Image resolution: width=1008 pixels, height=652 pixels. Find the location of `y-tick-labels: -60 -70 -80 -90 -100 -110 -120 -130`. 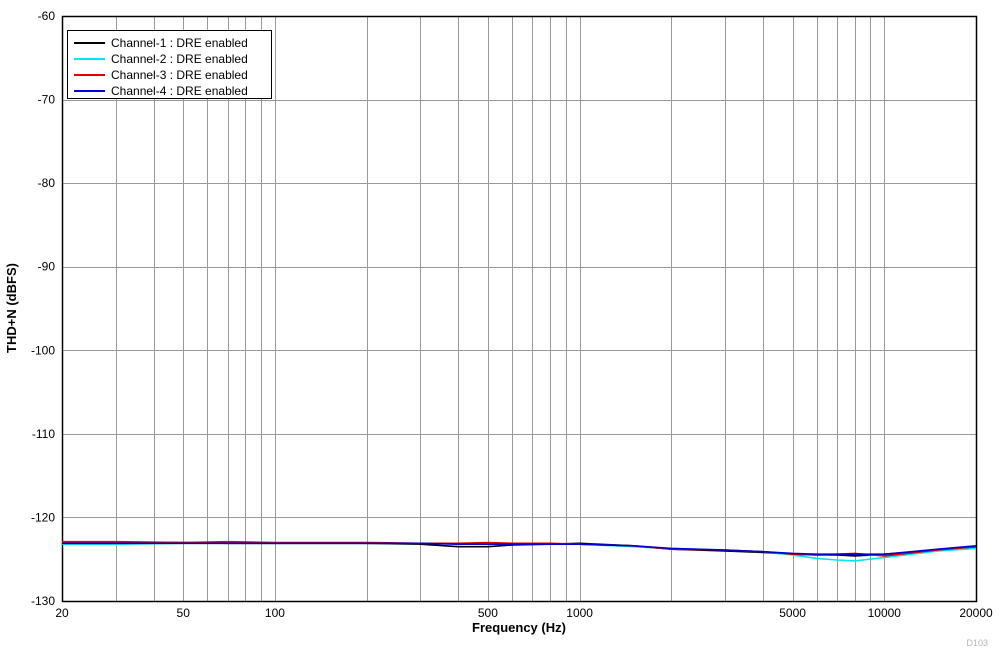

y-tick-labels: -60 -70 -80 -90 -100 -110 -120 -130 is located at coordinates (43, 308).